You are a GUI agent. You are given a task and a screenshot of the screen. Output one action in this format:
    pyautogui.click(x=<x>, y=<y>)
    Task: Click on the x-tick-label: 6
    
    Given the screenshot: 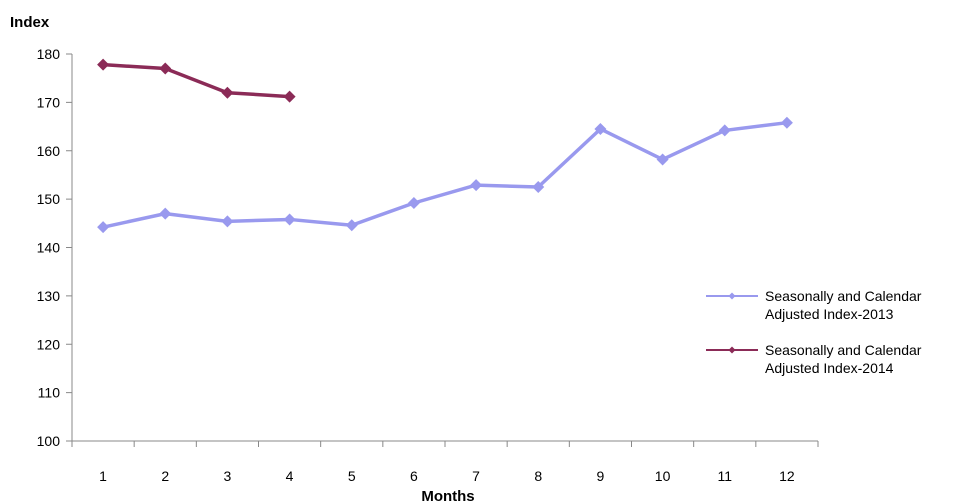 What is the action you would take?
    pyautogui.click(x=414, y=476)
    